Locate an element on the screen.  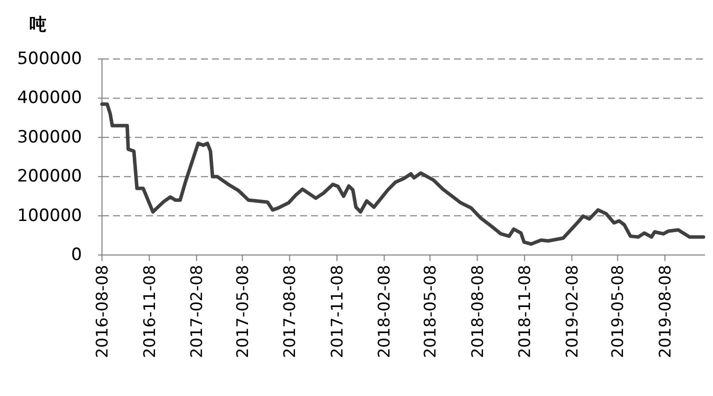
x-tick-label: 2019-08-08 is located at coordinates (664, 311).